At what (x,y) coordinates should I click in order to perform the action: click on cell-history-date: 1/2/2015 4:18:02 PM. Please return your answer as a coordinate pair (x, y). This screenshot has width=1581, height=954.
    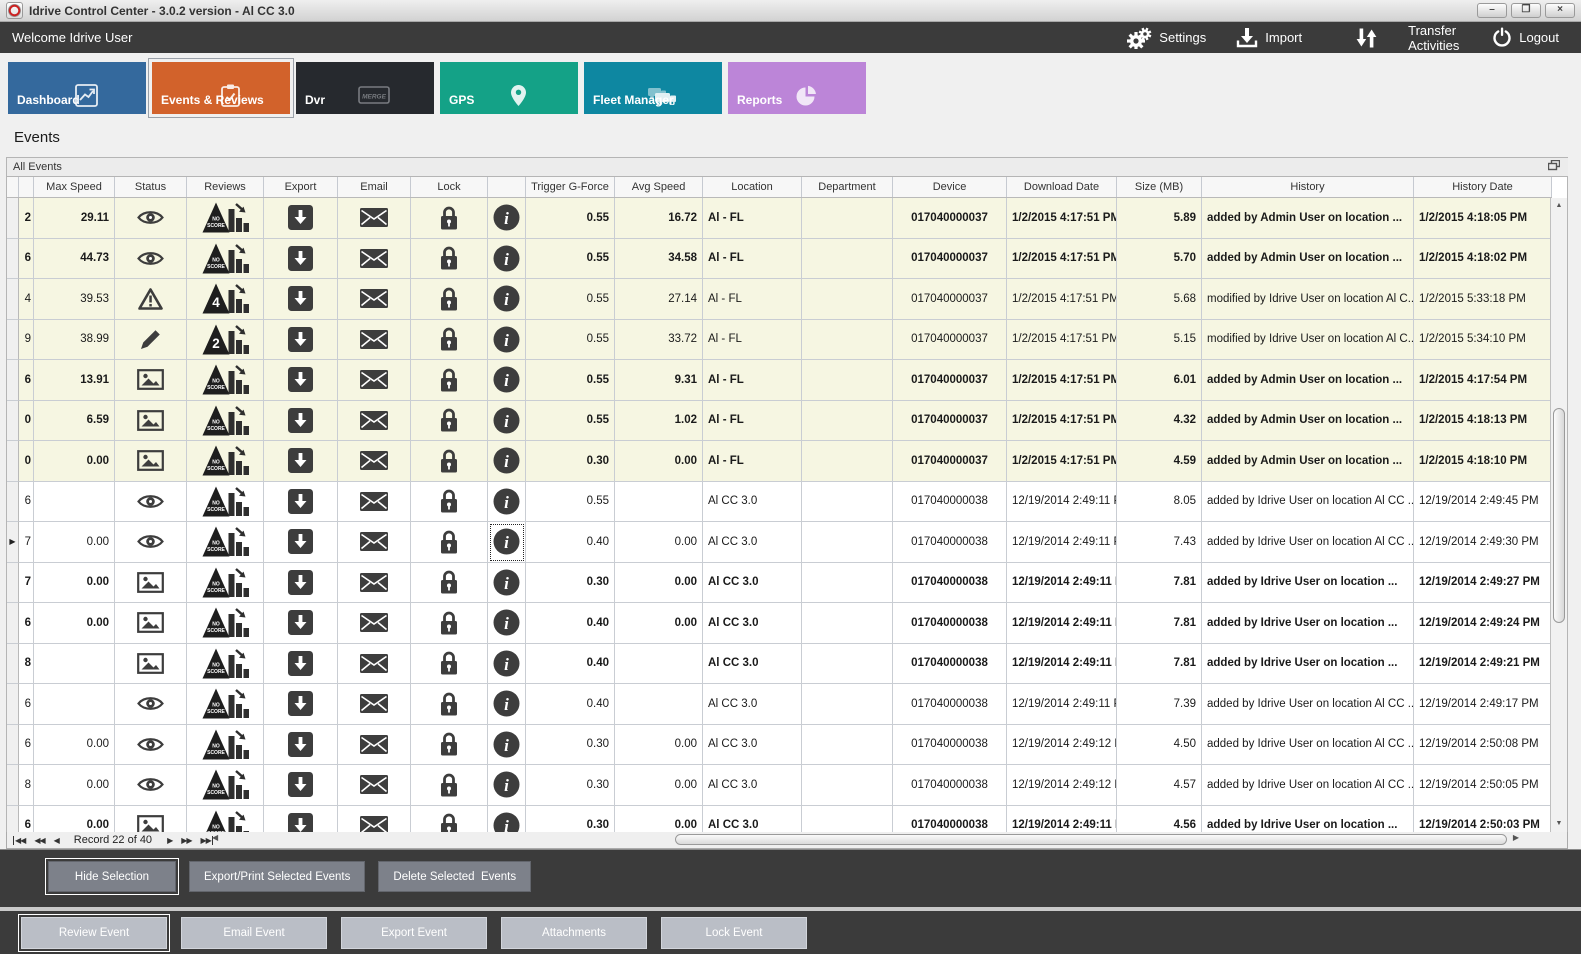
    Looking at the image, I should click on (1483, 258).